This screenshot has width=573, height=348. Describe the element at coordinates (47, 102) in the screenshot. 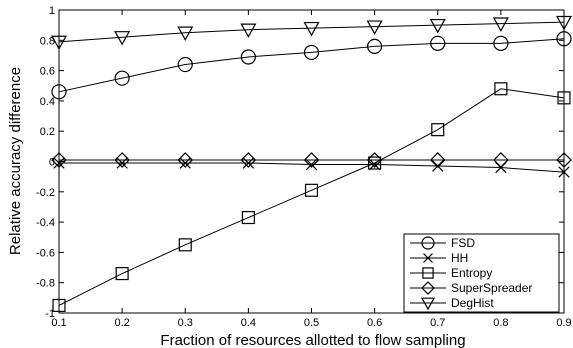

I see `y-tick-label: 0.4` at that location.